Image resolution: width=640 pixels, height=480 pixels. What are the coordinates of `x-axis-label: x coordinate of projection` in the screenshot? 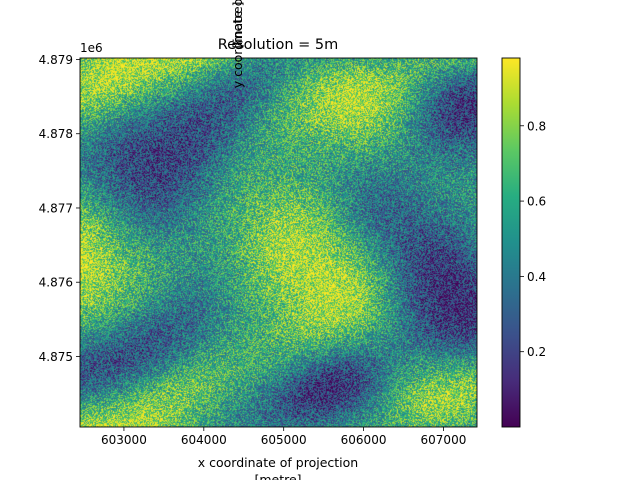 It's located at (278, 462).